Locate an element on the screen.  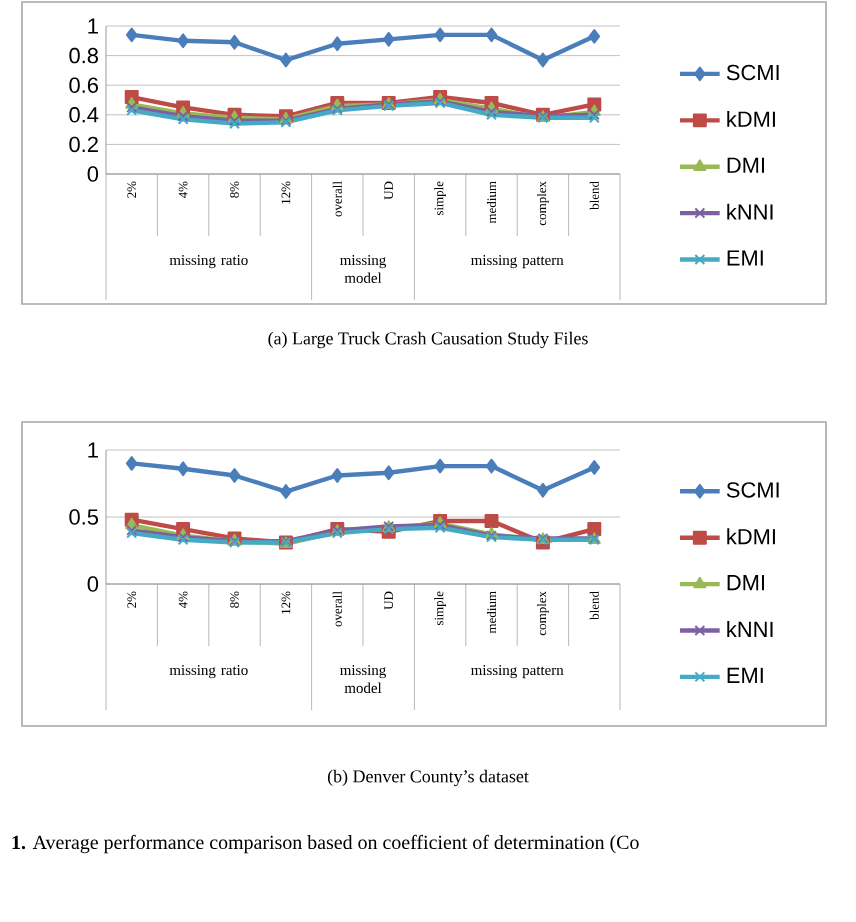
y-tick-label: 0.5 is located at coordinates (84, 517).